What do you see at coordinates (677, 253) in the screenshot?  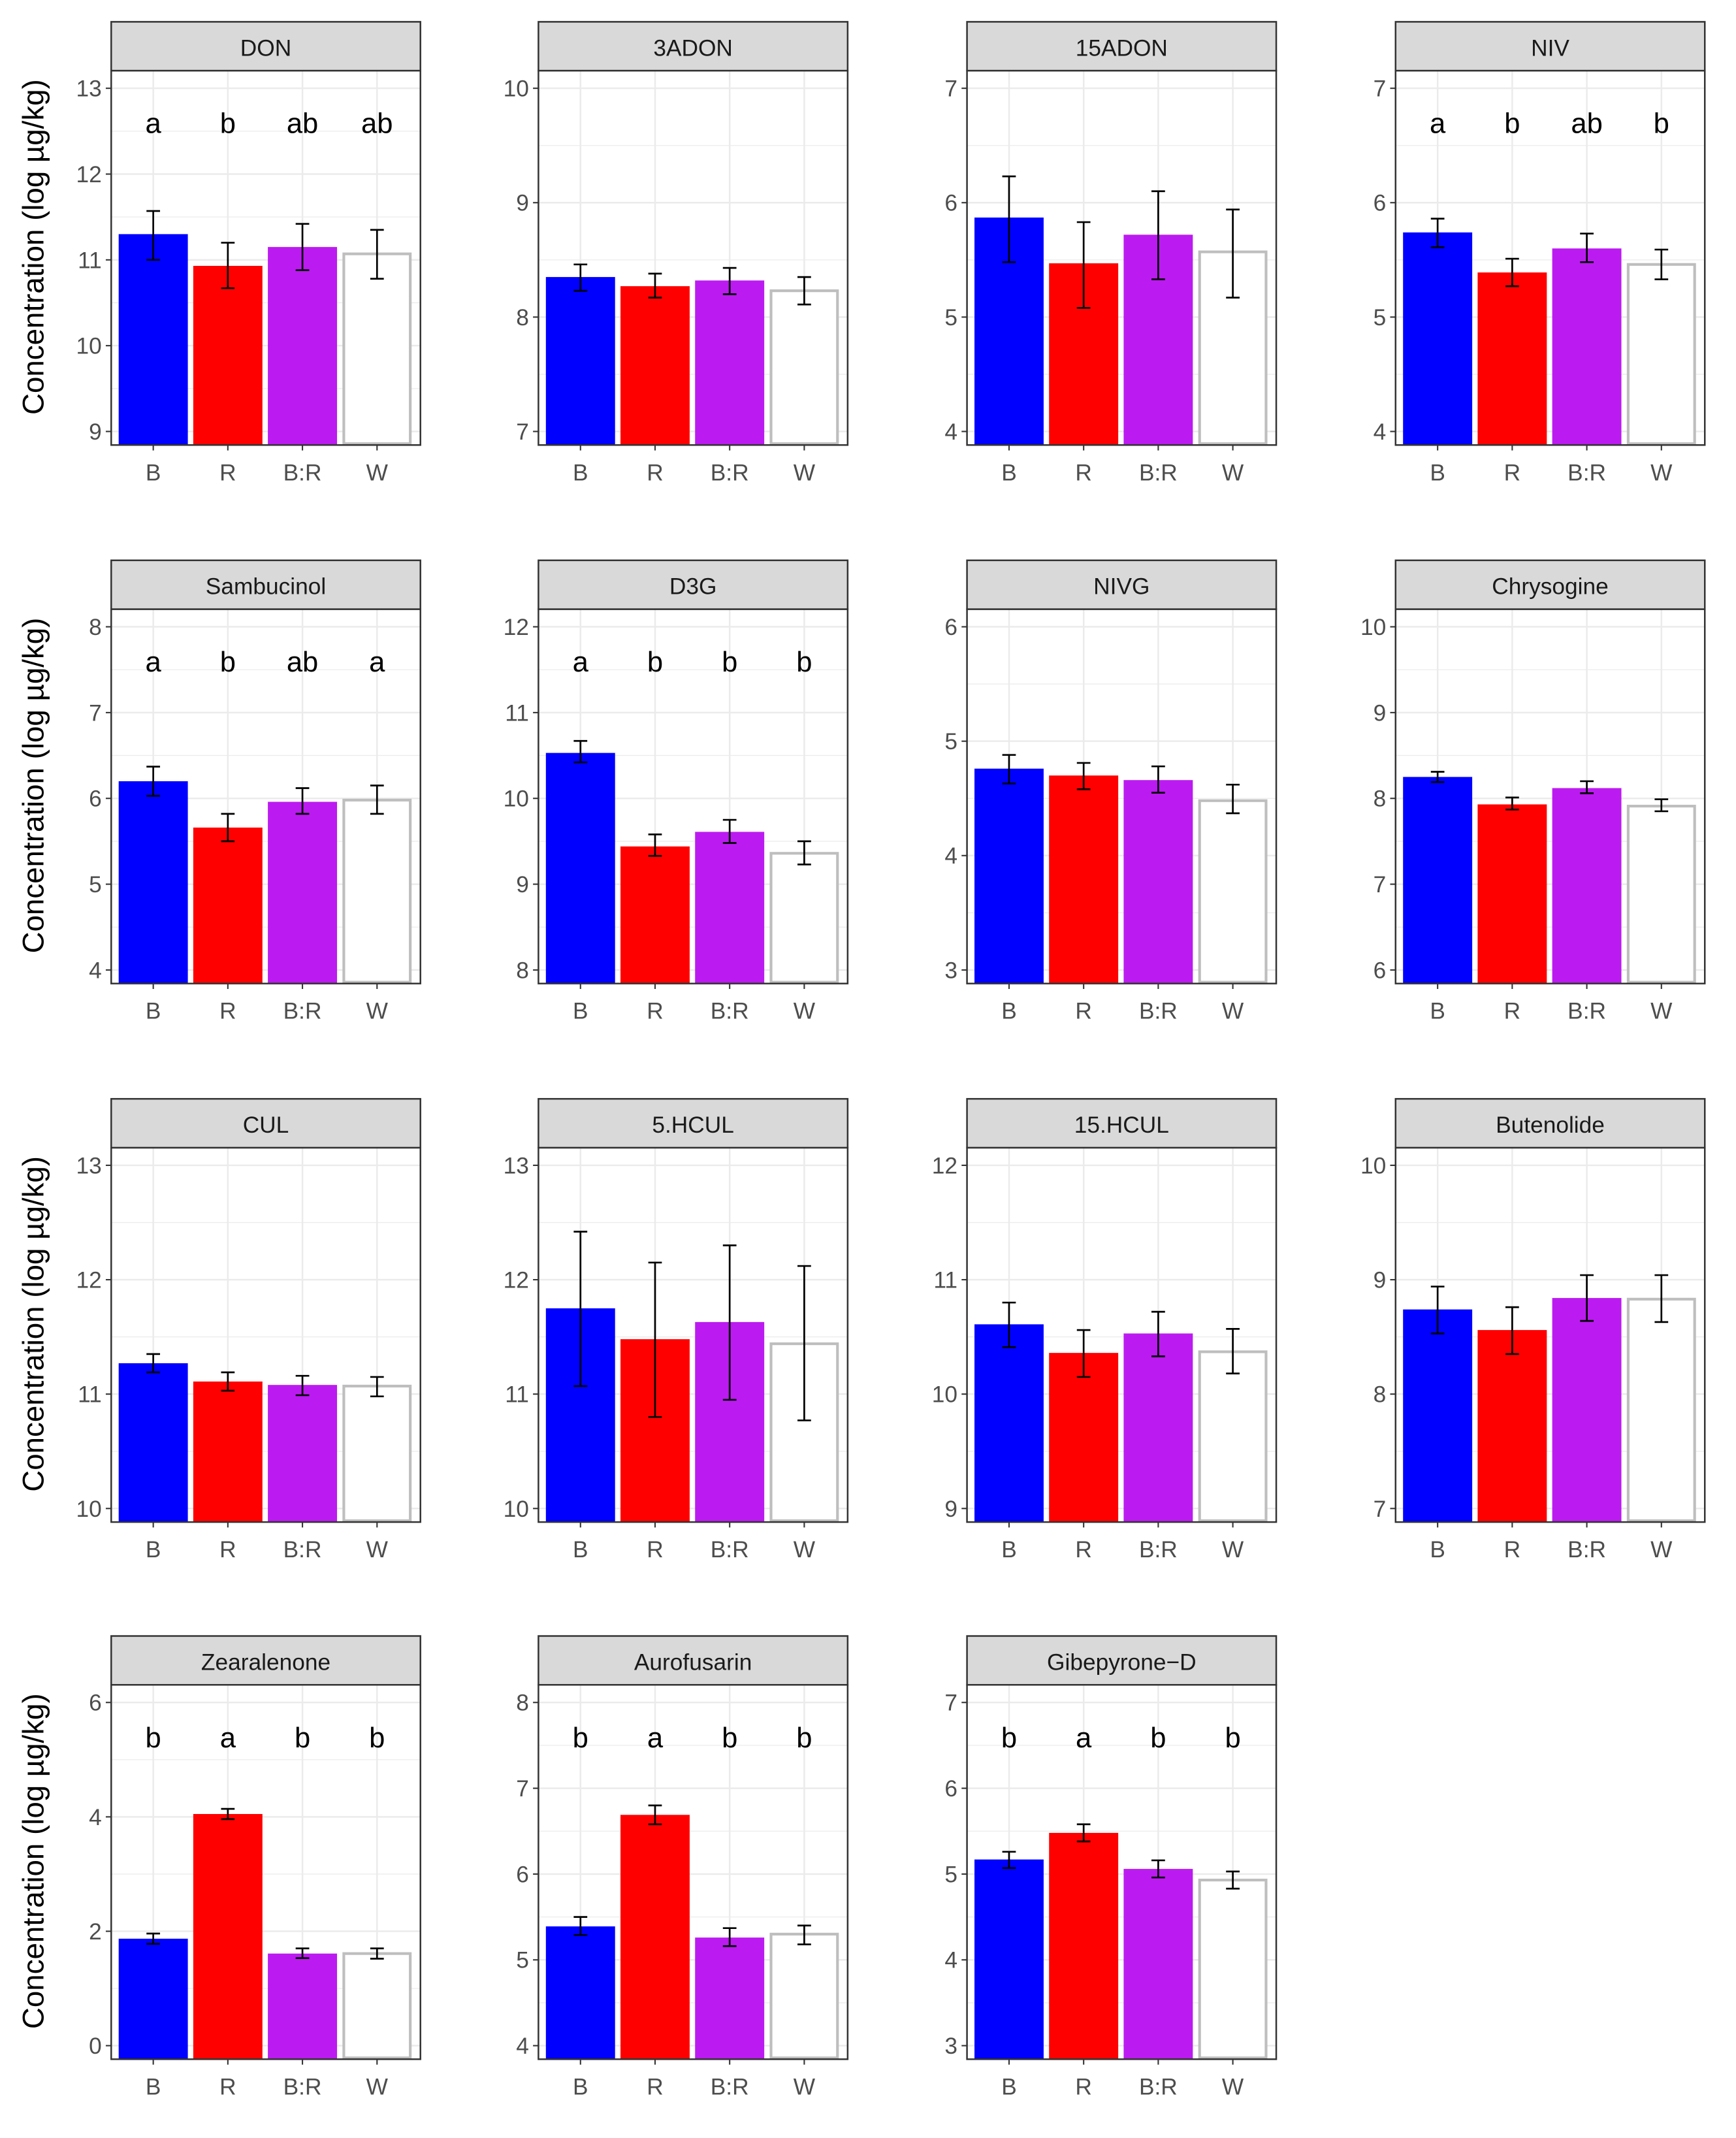 I see `panel-3adon: 7 8 9 10 B R B:R W 3ADON` at bounding box center [677, 253].